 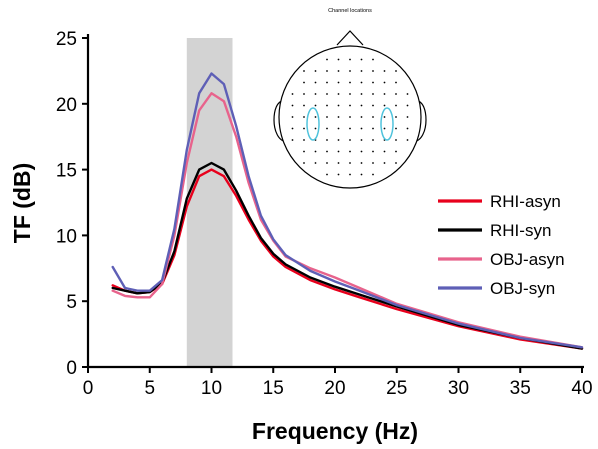 What do you see at coordinates (71, 368) in the screenshot?
I see `y-tick-label: 0` at bounding box center [71, 368].